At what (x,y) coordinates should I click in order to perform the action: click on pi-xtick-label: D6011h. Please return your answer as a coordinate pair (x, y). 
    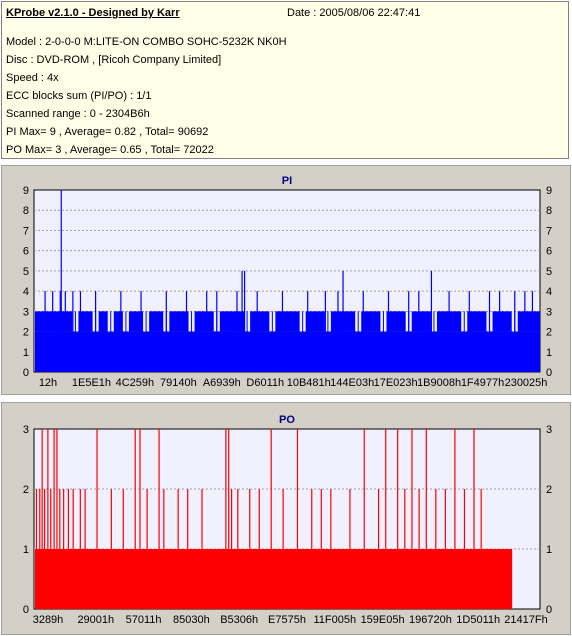
    Looking at the image, I should click on (265, 383).